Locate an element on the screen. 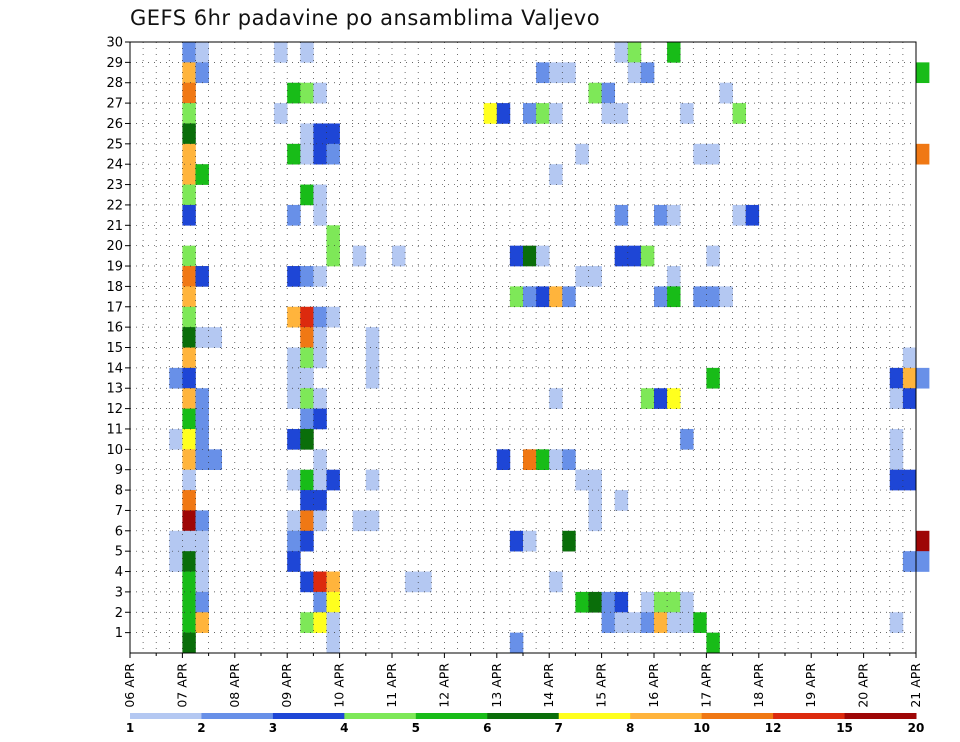 The image size is (960, 742). y-tick-label: 24 is located at coordinates (114, 165).